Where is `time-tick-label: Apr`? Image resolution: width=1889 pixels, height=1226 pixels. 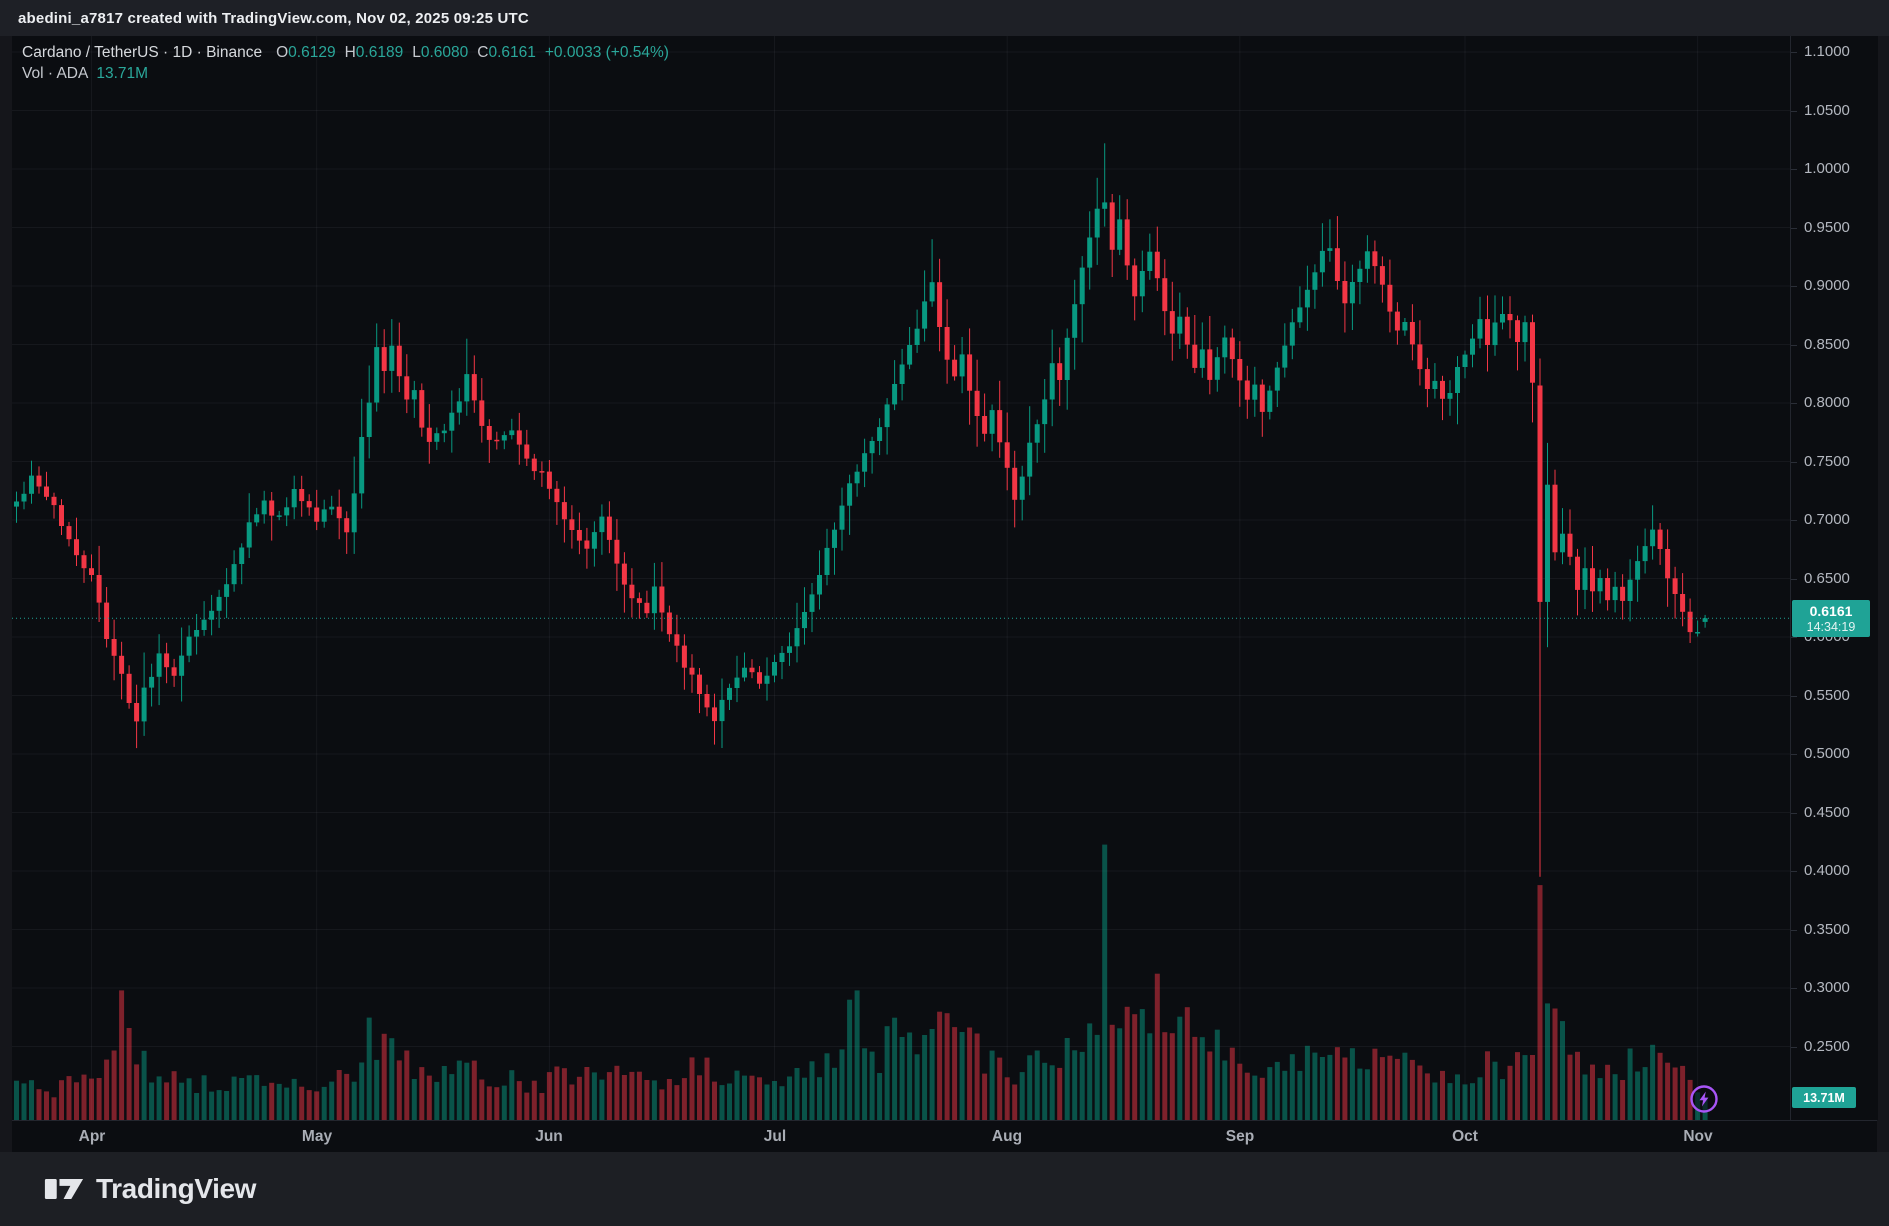
time-tick-label: Apr is located at coordinates (92, 1136).